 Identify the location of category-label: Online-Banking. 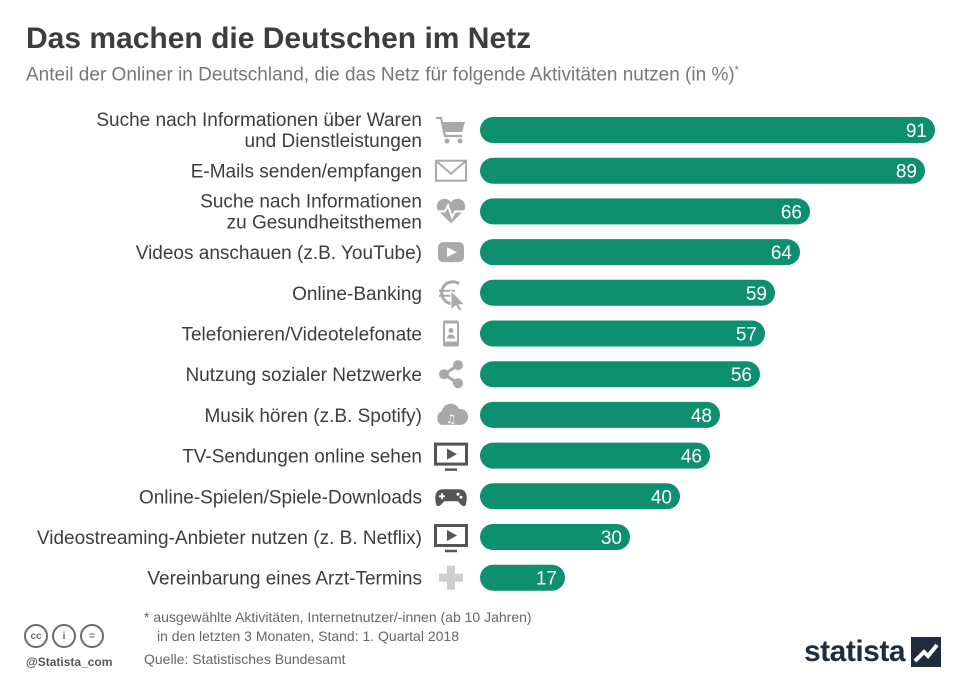
(357, 294).